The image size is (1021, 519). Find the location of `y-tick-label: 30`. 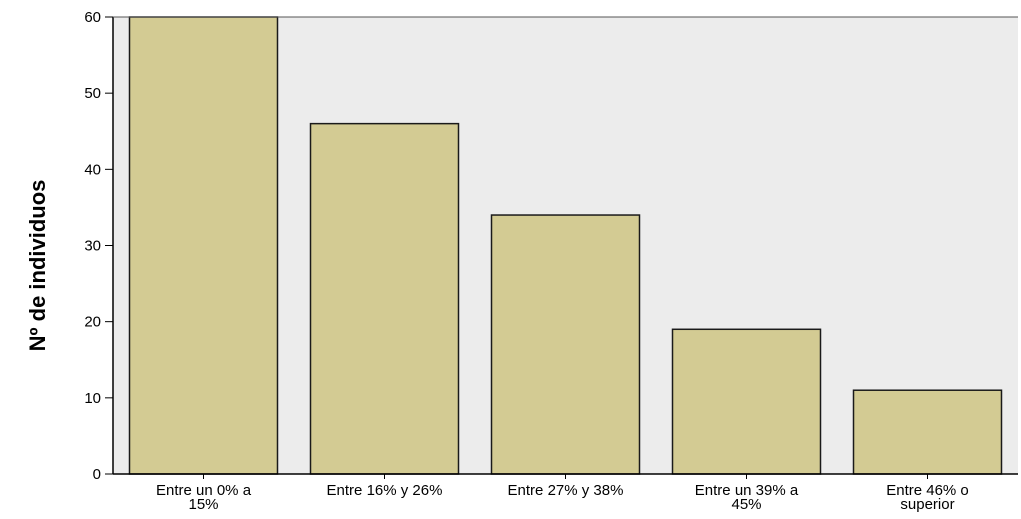

y-tick-label: 30 is located at coordinates (92, 246).